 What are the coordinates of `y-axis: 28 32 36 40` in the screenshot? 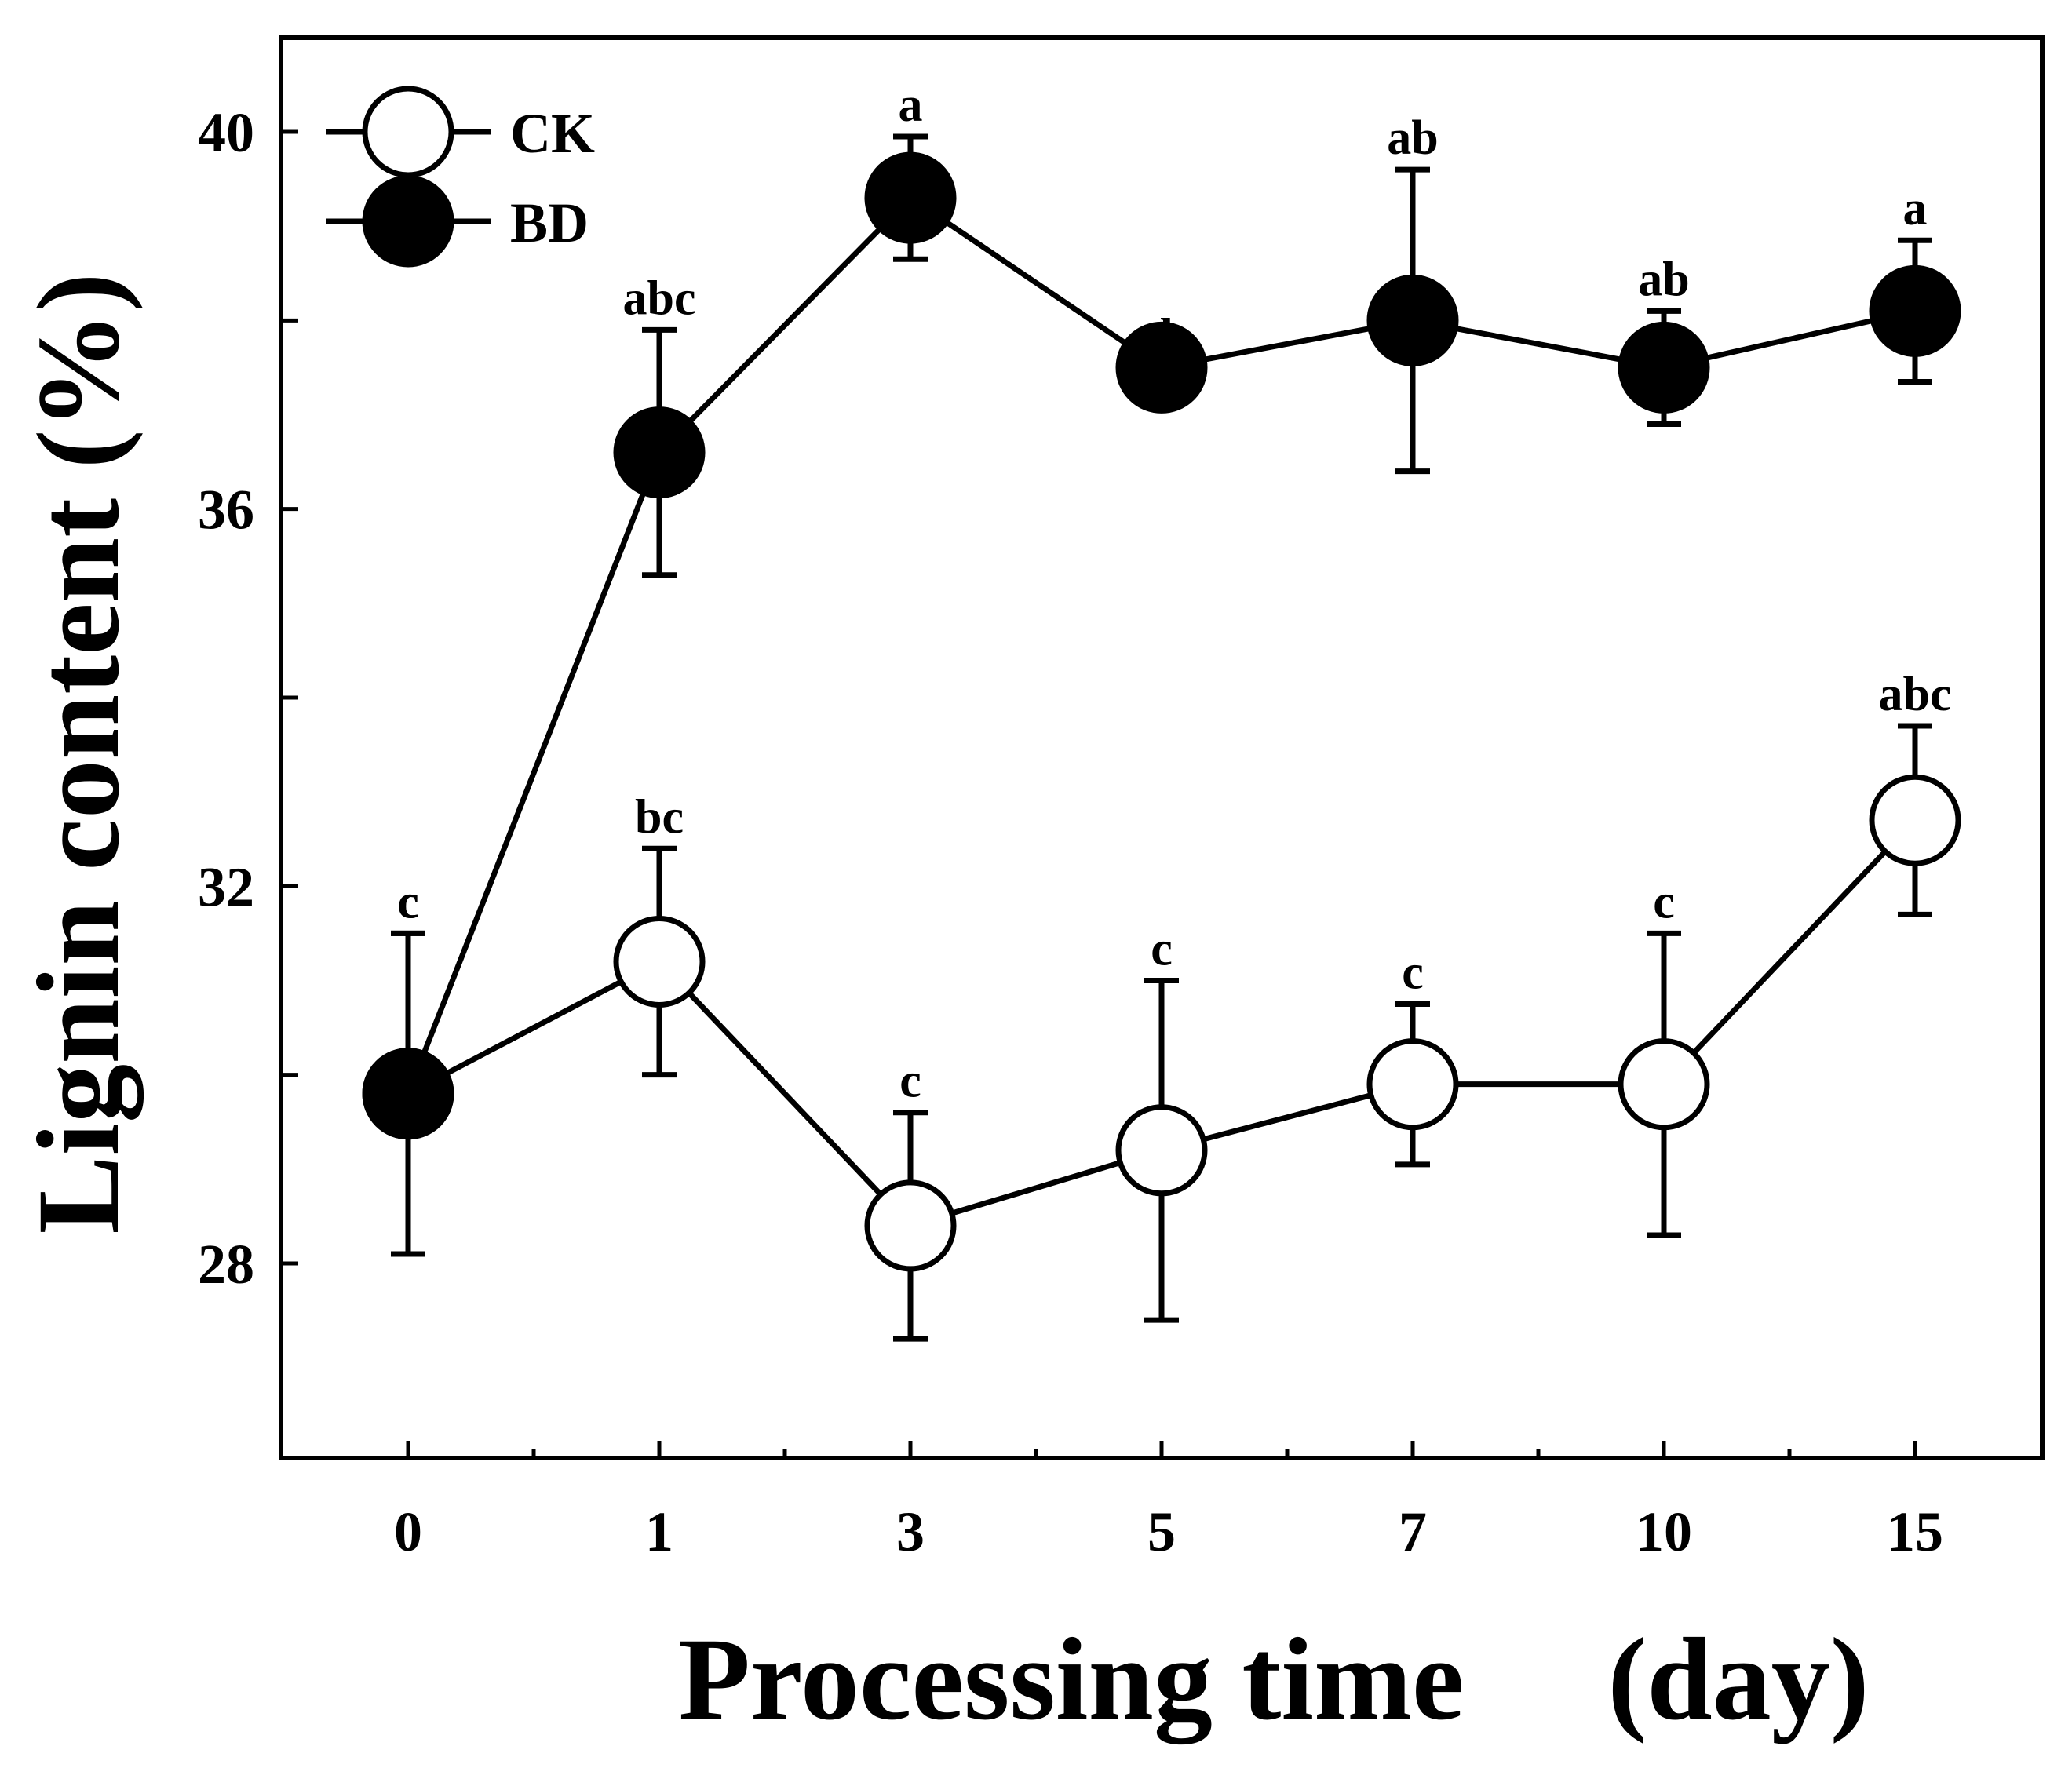 It's located at (248, 698).